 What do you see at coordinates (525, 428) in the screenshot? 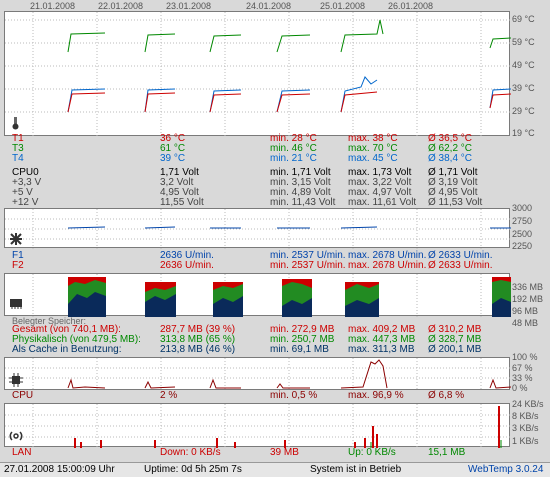
I see `lan-axis-label: 3 KB/s` at bounding box center [525, 428].